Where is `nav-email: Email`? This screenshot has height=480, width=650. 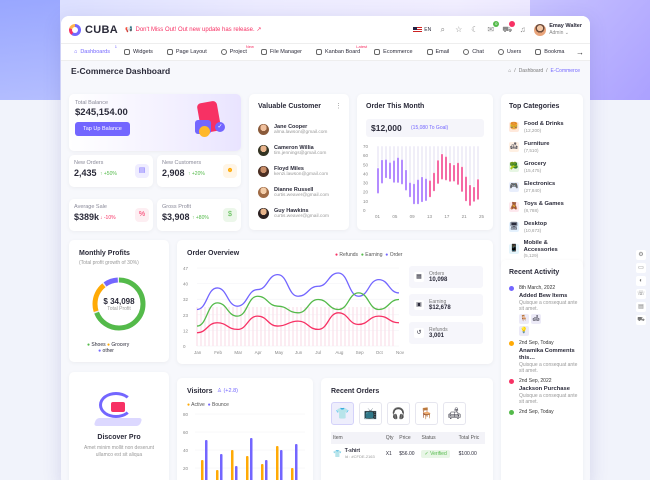
nav-email: Email is located at coordinates (438, 52).